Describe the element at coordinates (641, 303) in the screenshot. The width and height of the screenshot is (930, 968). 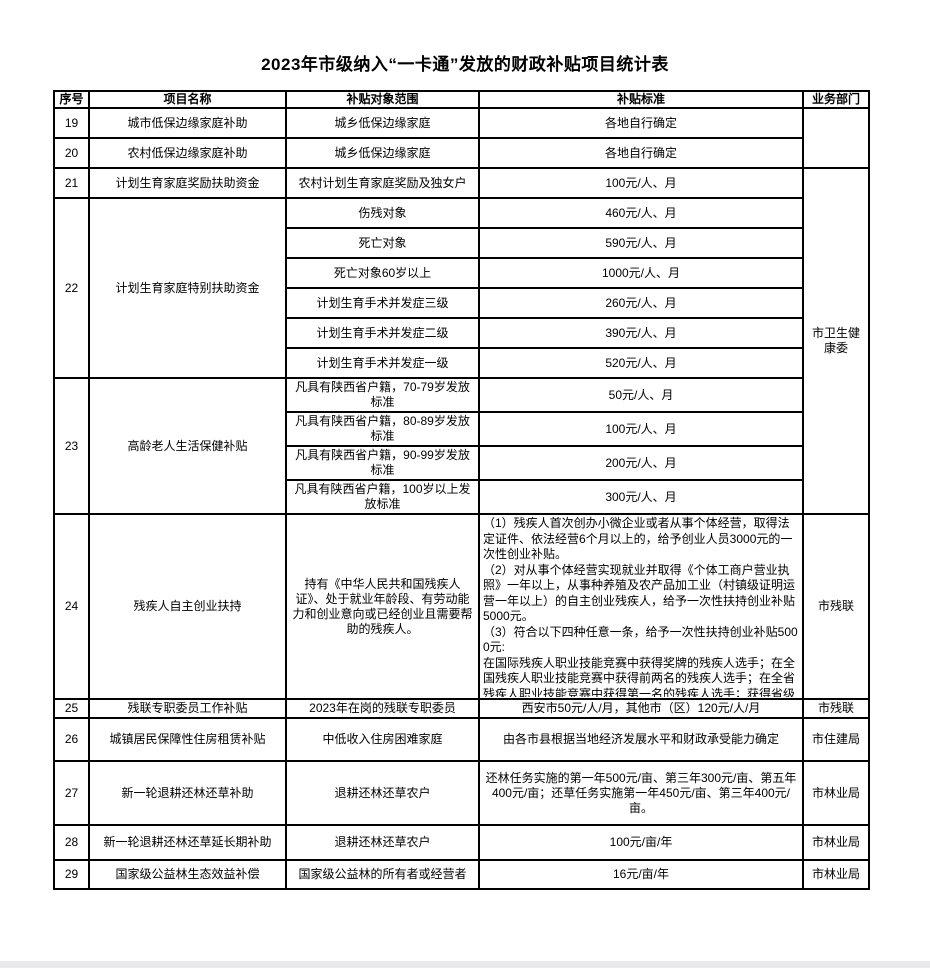
I see `cell-standard: 260元/人、月` at that location.